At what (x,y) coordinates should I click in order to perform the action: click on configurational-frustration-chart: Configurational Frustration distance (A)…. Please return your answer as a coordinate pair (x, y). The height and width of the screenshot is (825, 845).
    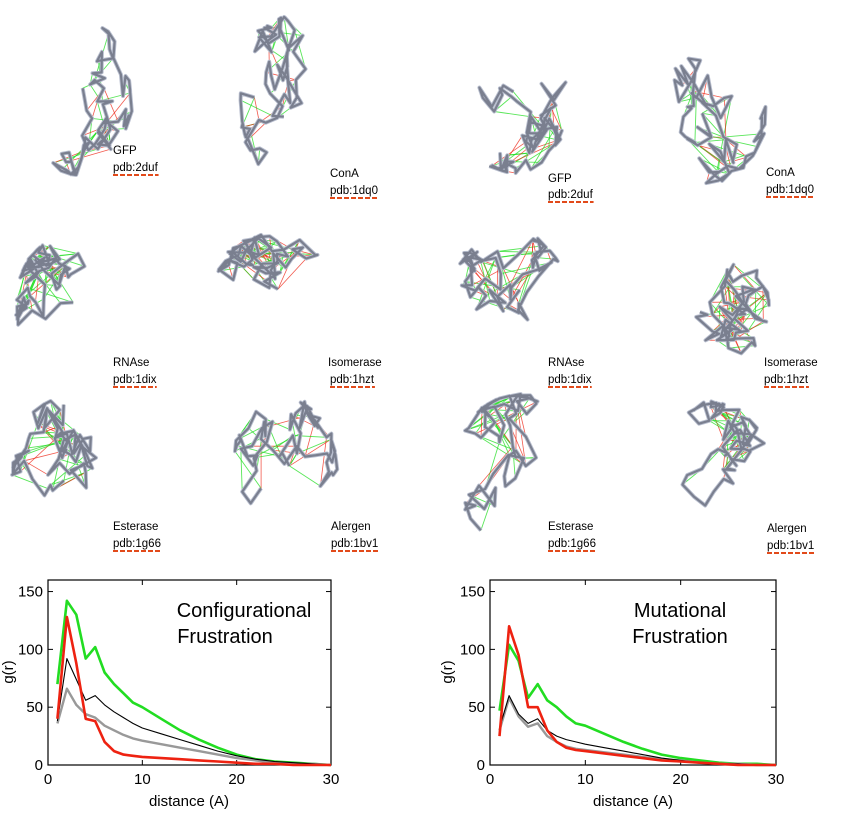
    Looking at the image, I should click on (169, 695).